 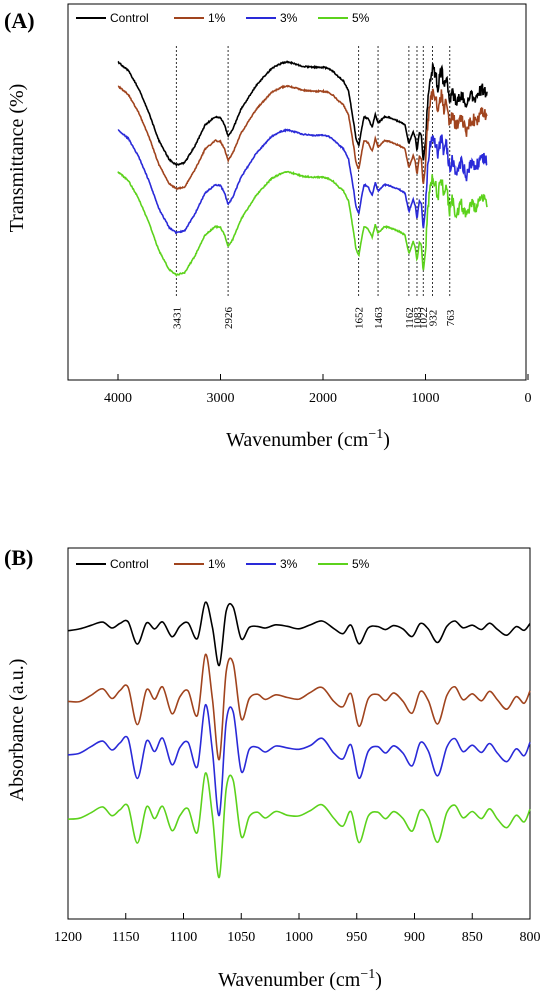 I want to click on panel-a-legend: Control 1% 3% 5%, so click(x=223, y=18).